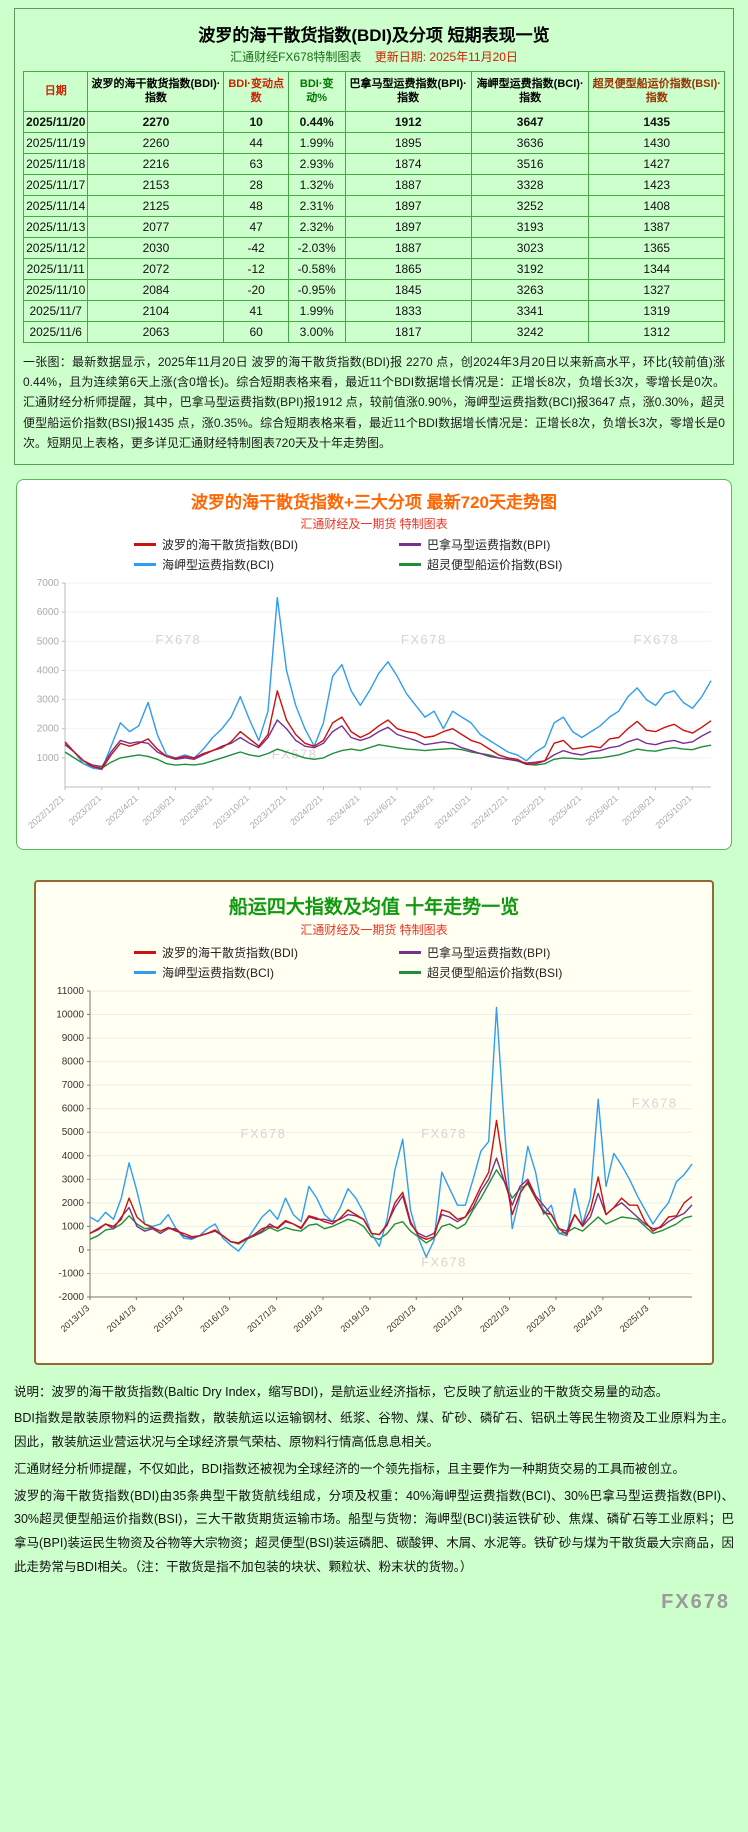  Describe the element at coordinates (374, 523) in the screenshot. I see `chart-720d-subtitle: 汇通财经及一期货 特制图表` at that location.